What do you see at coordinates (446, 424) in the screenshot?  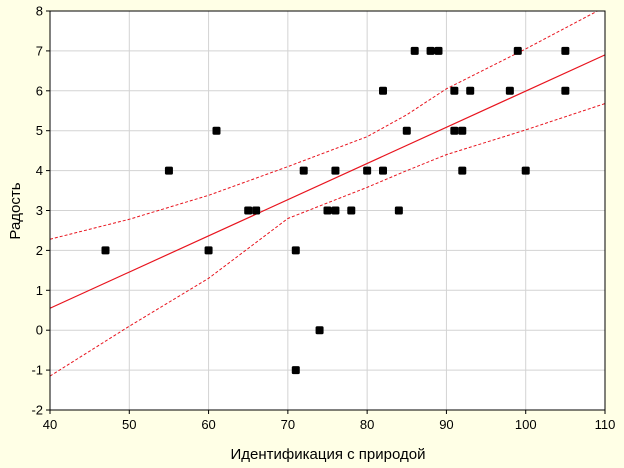 I see `x-tick-label: 90` at bounding box center [446, 424].